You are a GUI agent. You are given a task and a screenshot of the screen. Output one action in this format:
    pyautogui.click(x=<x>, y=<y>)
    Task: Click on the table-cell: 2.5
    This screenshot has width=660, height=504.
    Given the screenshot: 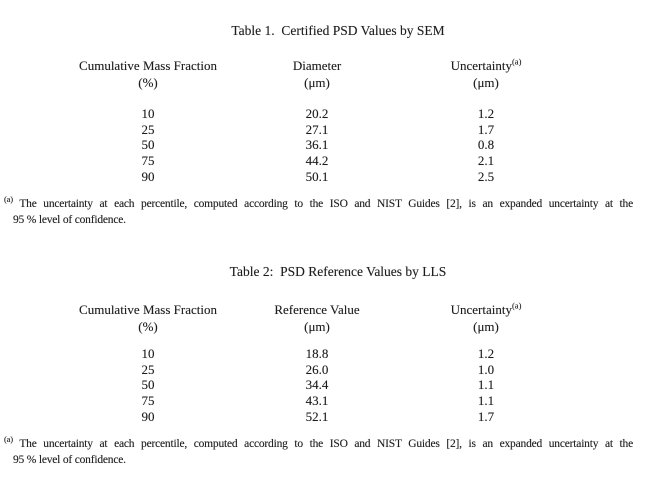 What is the action you would take?
    pyautogui.click(x=486, y=176)
    